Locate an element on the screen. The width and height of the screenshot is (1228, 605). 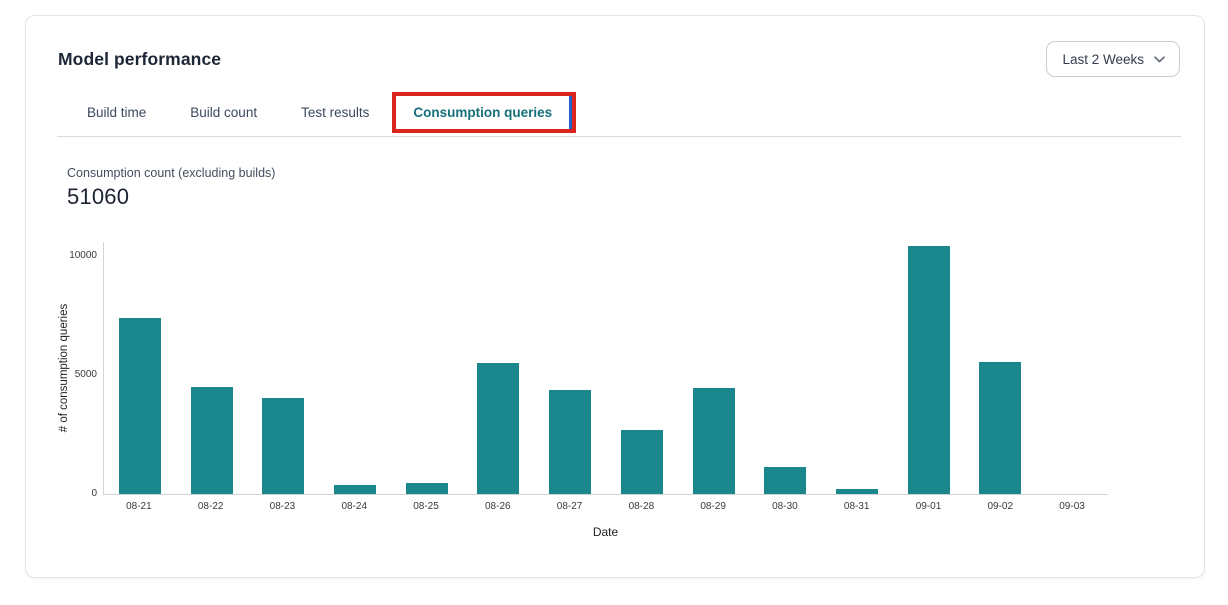
x-tick-label: 08-25 is located at coordinates (426, 506).